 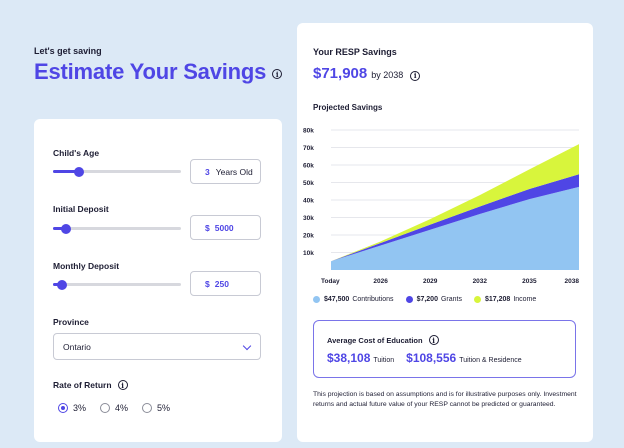 I want to click on rate-option-3: 3%, so click(x=72, y=408).